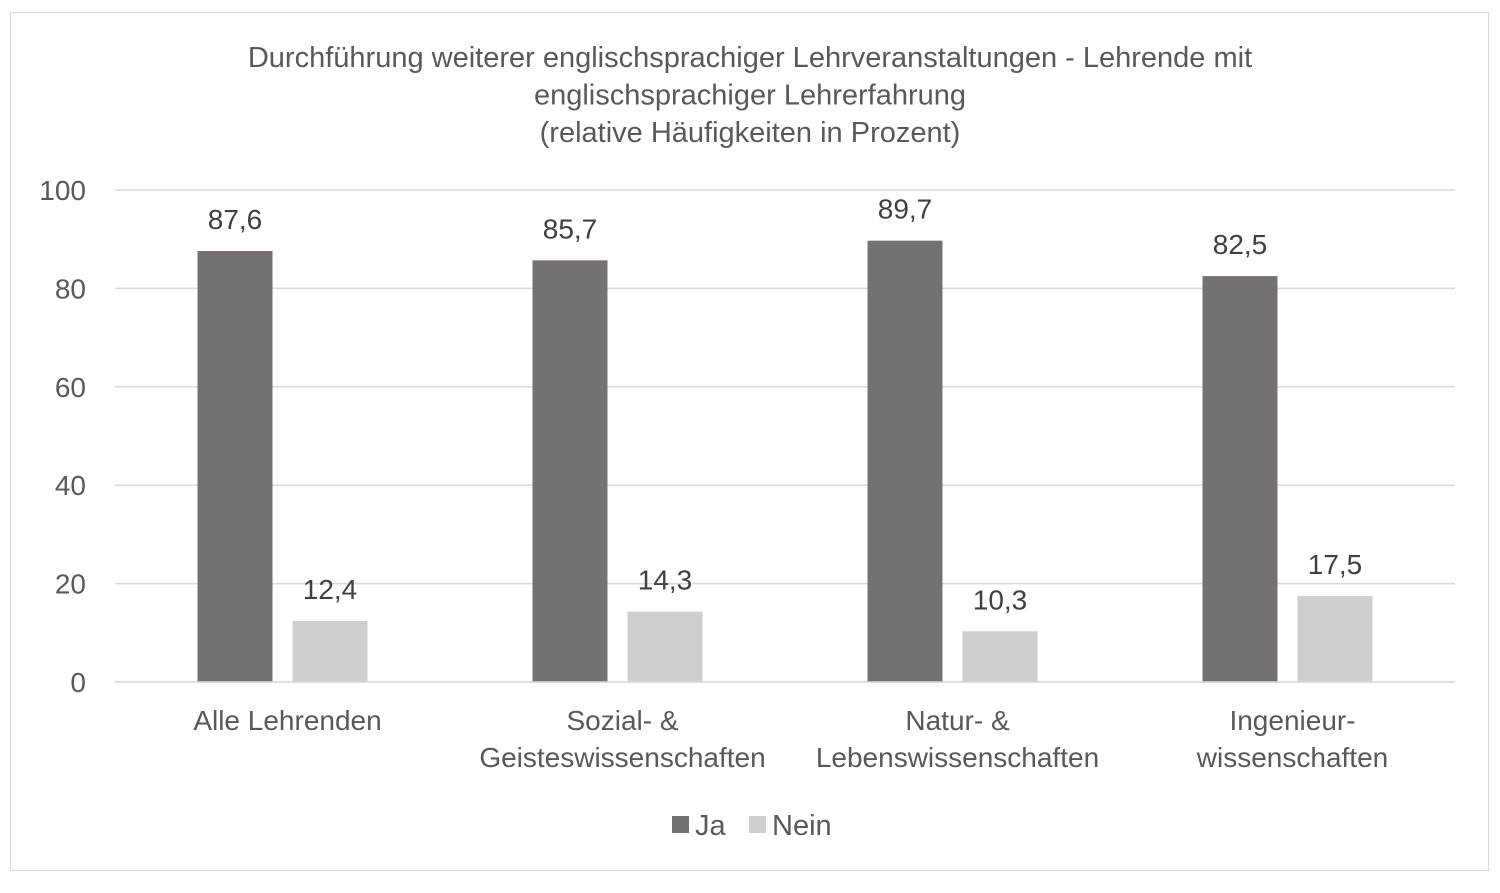 The height and width of the screenshot is (893, 1500). What do you see at coordinates (1000, 599) in the screenshot?
I see `data-label: 10,3` at bounding box center [1000, 599].